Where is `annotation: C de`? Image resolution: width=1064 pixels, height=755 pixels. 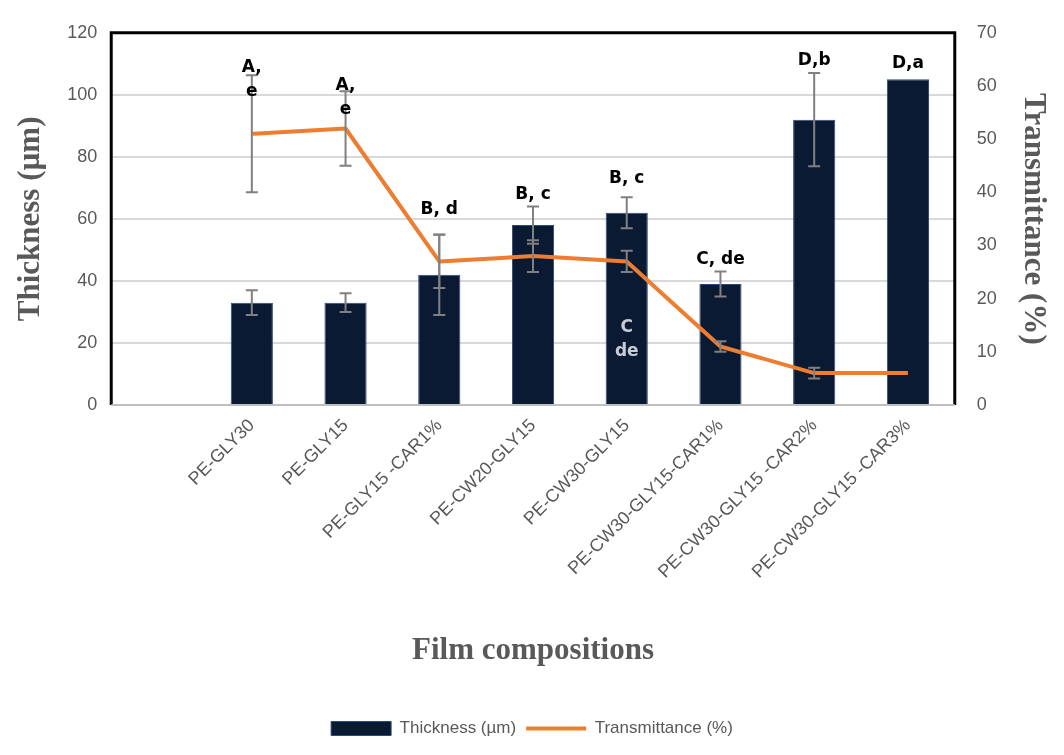 annotation: C de is located at coordinates (626, 338).